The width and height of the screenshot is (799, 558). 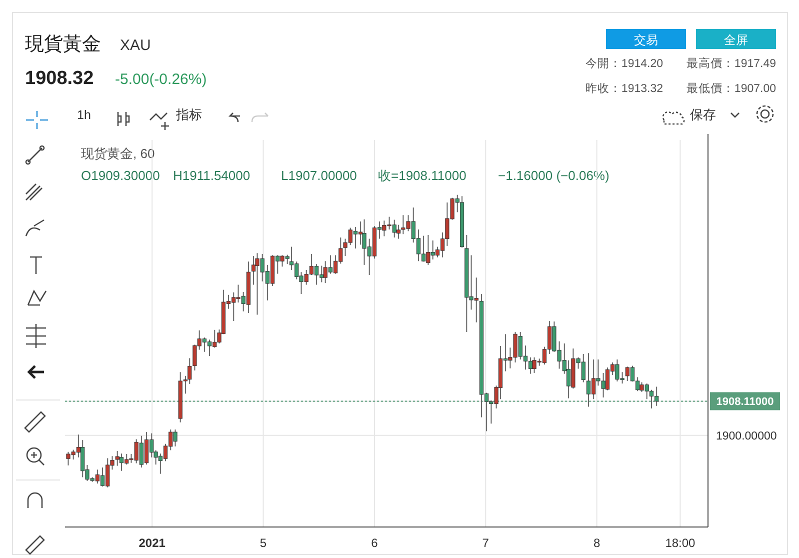 I want to click on text: -5.00(-0.26%), so click(x=161, y=79).